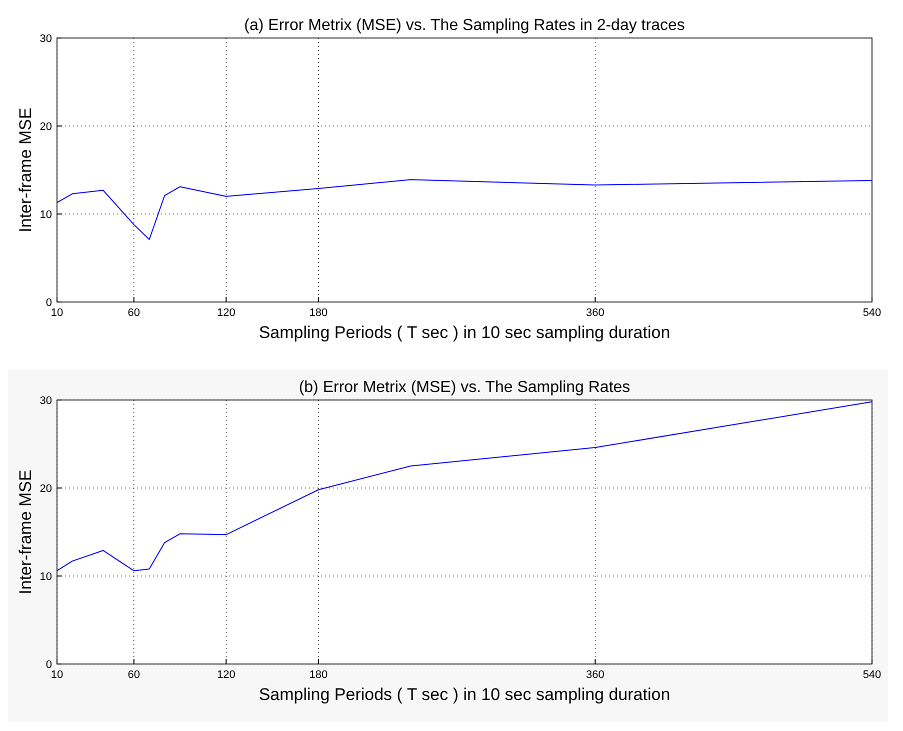 The width and height of the screenshot is (903, 731). Describe the element at coordinates (464, 209) in the screenshot. I see `line-series` at that location.